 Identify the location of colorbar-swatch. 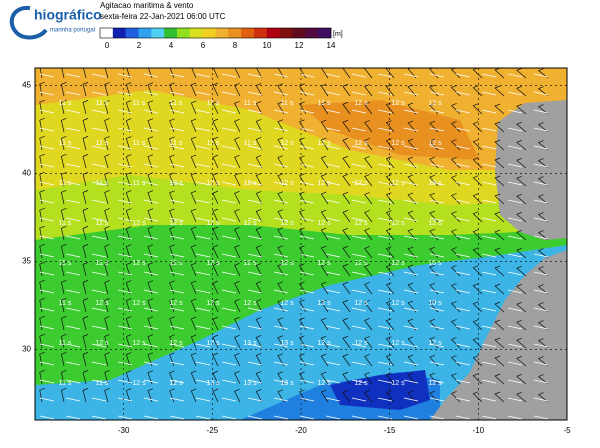
(235, 33).